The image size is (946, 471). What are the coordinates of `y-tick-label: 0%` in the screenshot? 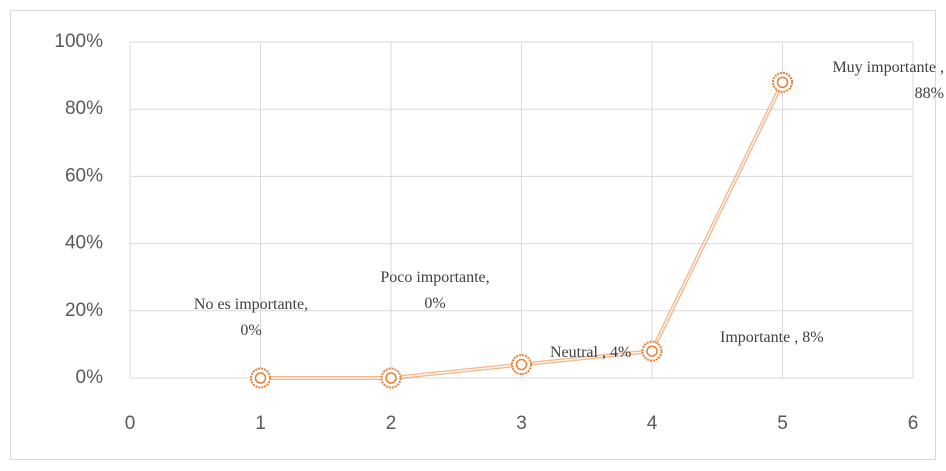 It's located at (90, 377).